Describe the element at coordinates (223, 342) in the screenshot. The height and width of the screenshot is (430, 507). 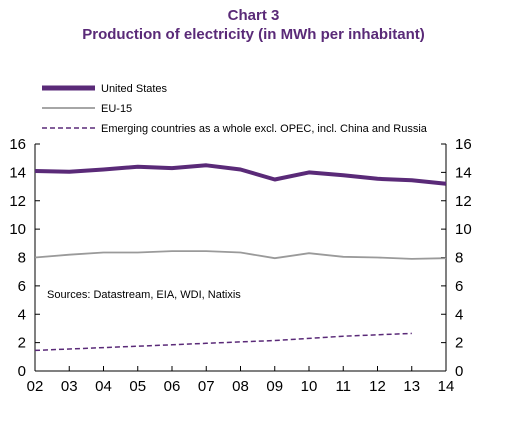
I see `emerging-countries-line` at that location.